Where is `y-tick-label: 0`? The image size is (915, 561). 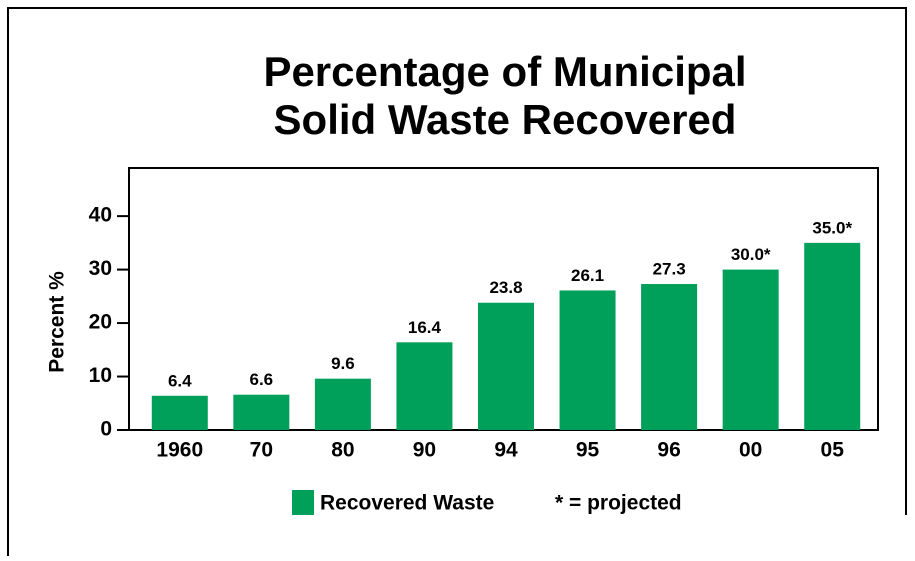
y-tick-label: 0 is located at coordinates (106, 429).